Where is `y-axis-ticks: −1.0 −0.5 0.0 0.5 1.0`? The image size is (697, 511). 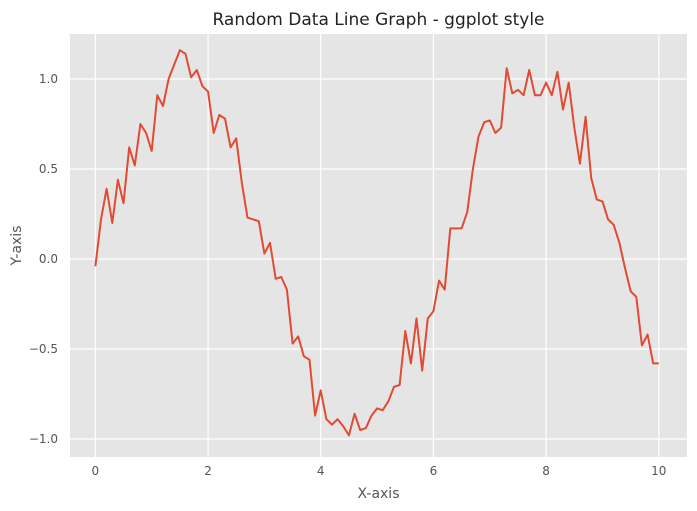
y-axis-ticks: −1.0 −0.5 0.0 0.5 1.0 is located at coordinates (43, 259).